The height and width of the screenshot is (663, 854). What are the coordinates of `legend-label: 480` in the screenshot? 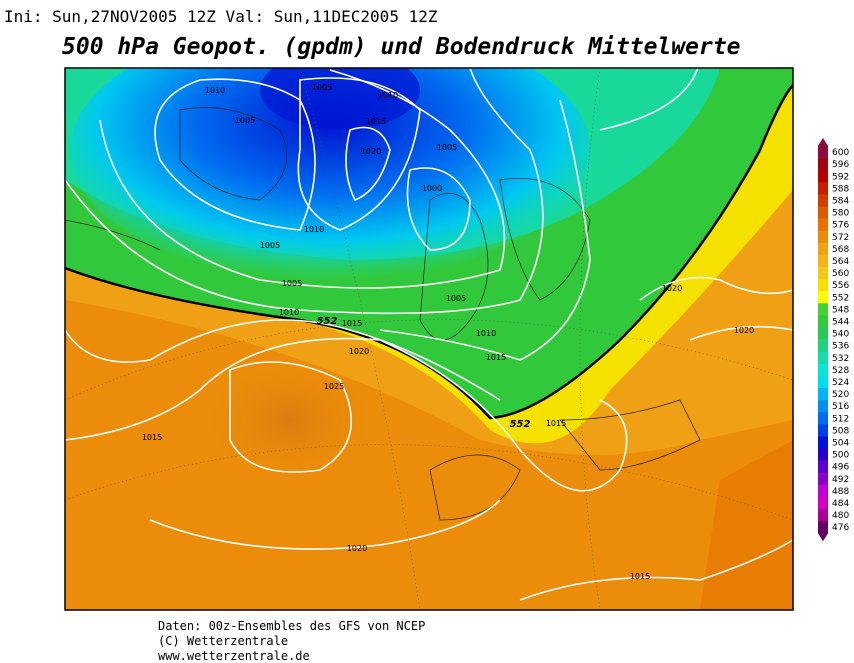 It's located at (840, 516).